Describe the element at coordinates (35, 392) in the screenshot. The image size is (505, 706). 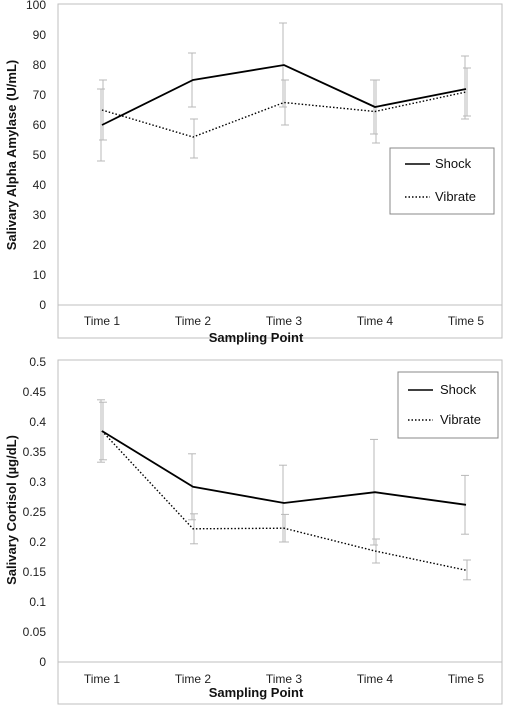
I see `y-tick-label: 0.45` at that location.